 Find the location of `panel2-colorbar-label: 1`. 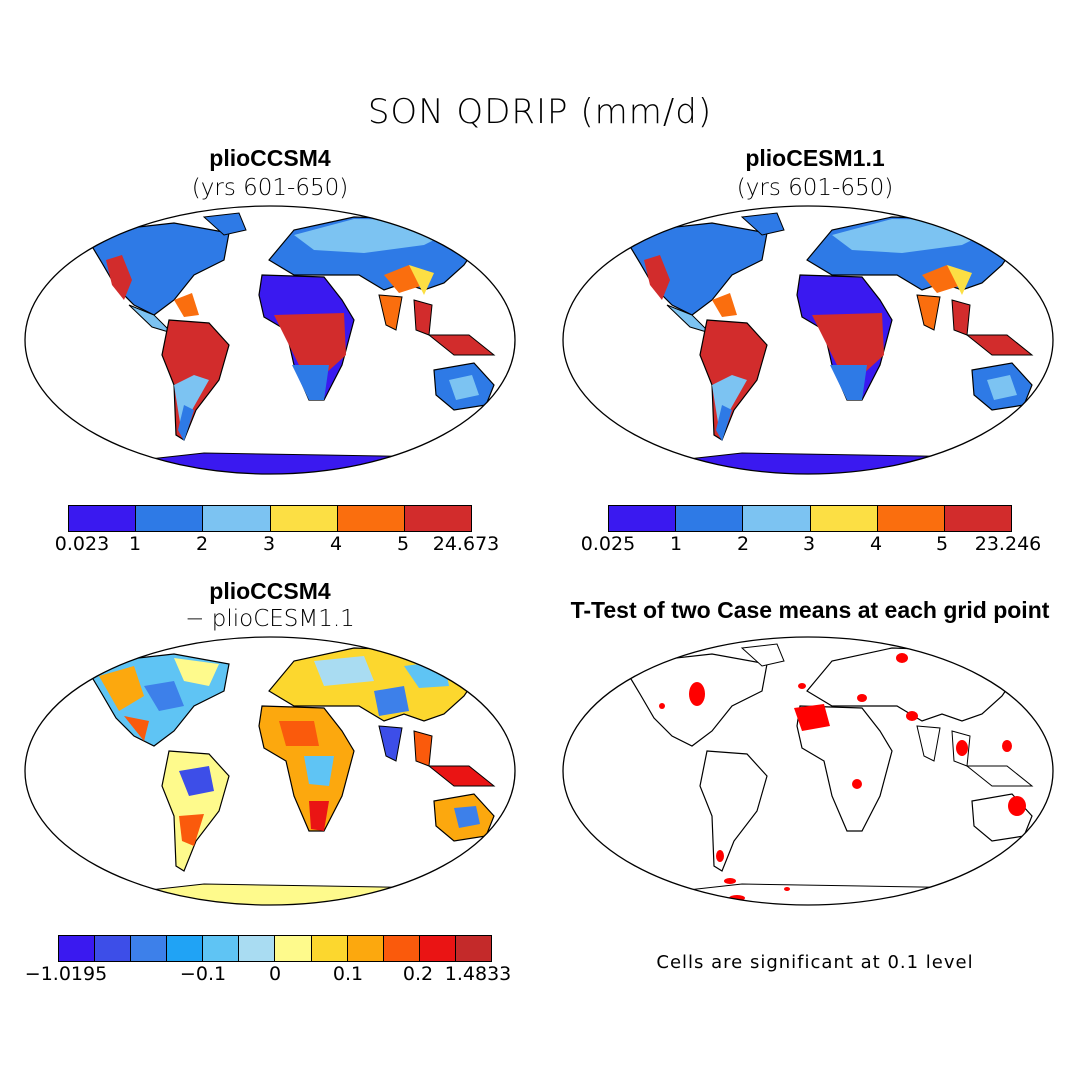

panel2-colorbar-label: 1 is located at coordinates (676, 544).